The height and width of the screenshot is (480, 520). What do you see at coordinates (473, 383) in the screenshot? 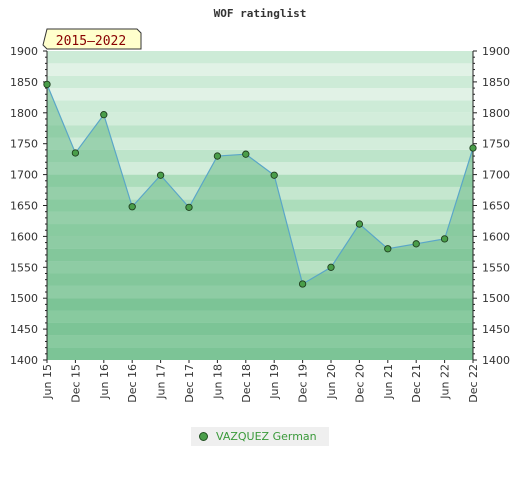
I see `x-tick-label: Dec 22` at bounding box center [473, 383].